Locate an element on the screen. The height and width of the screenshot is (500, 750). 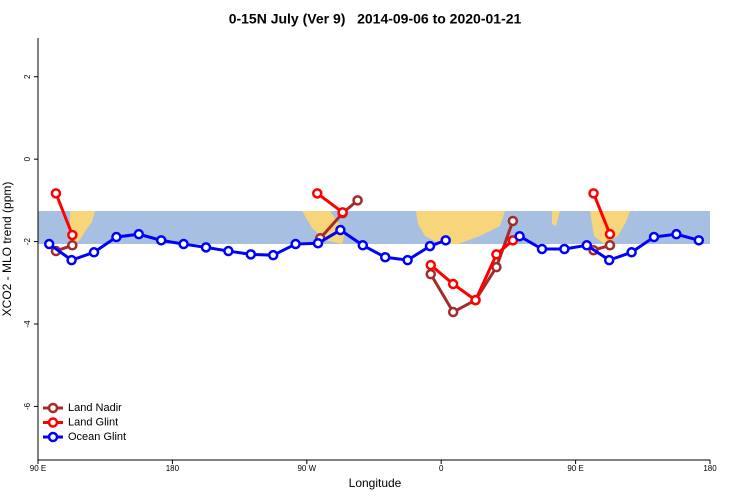
x-tick-label: 0 is located at coordinates (441, 468).